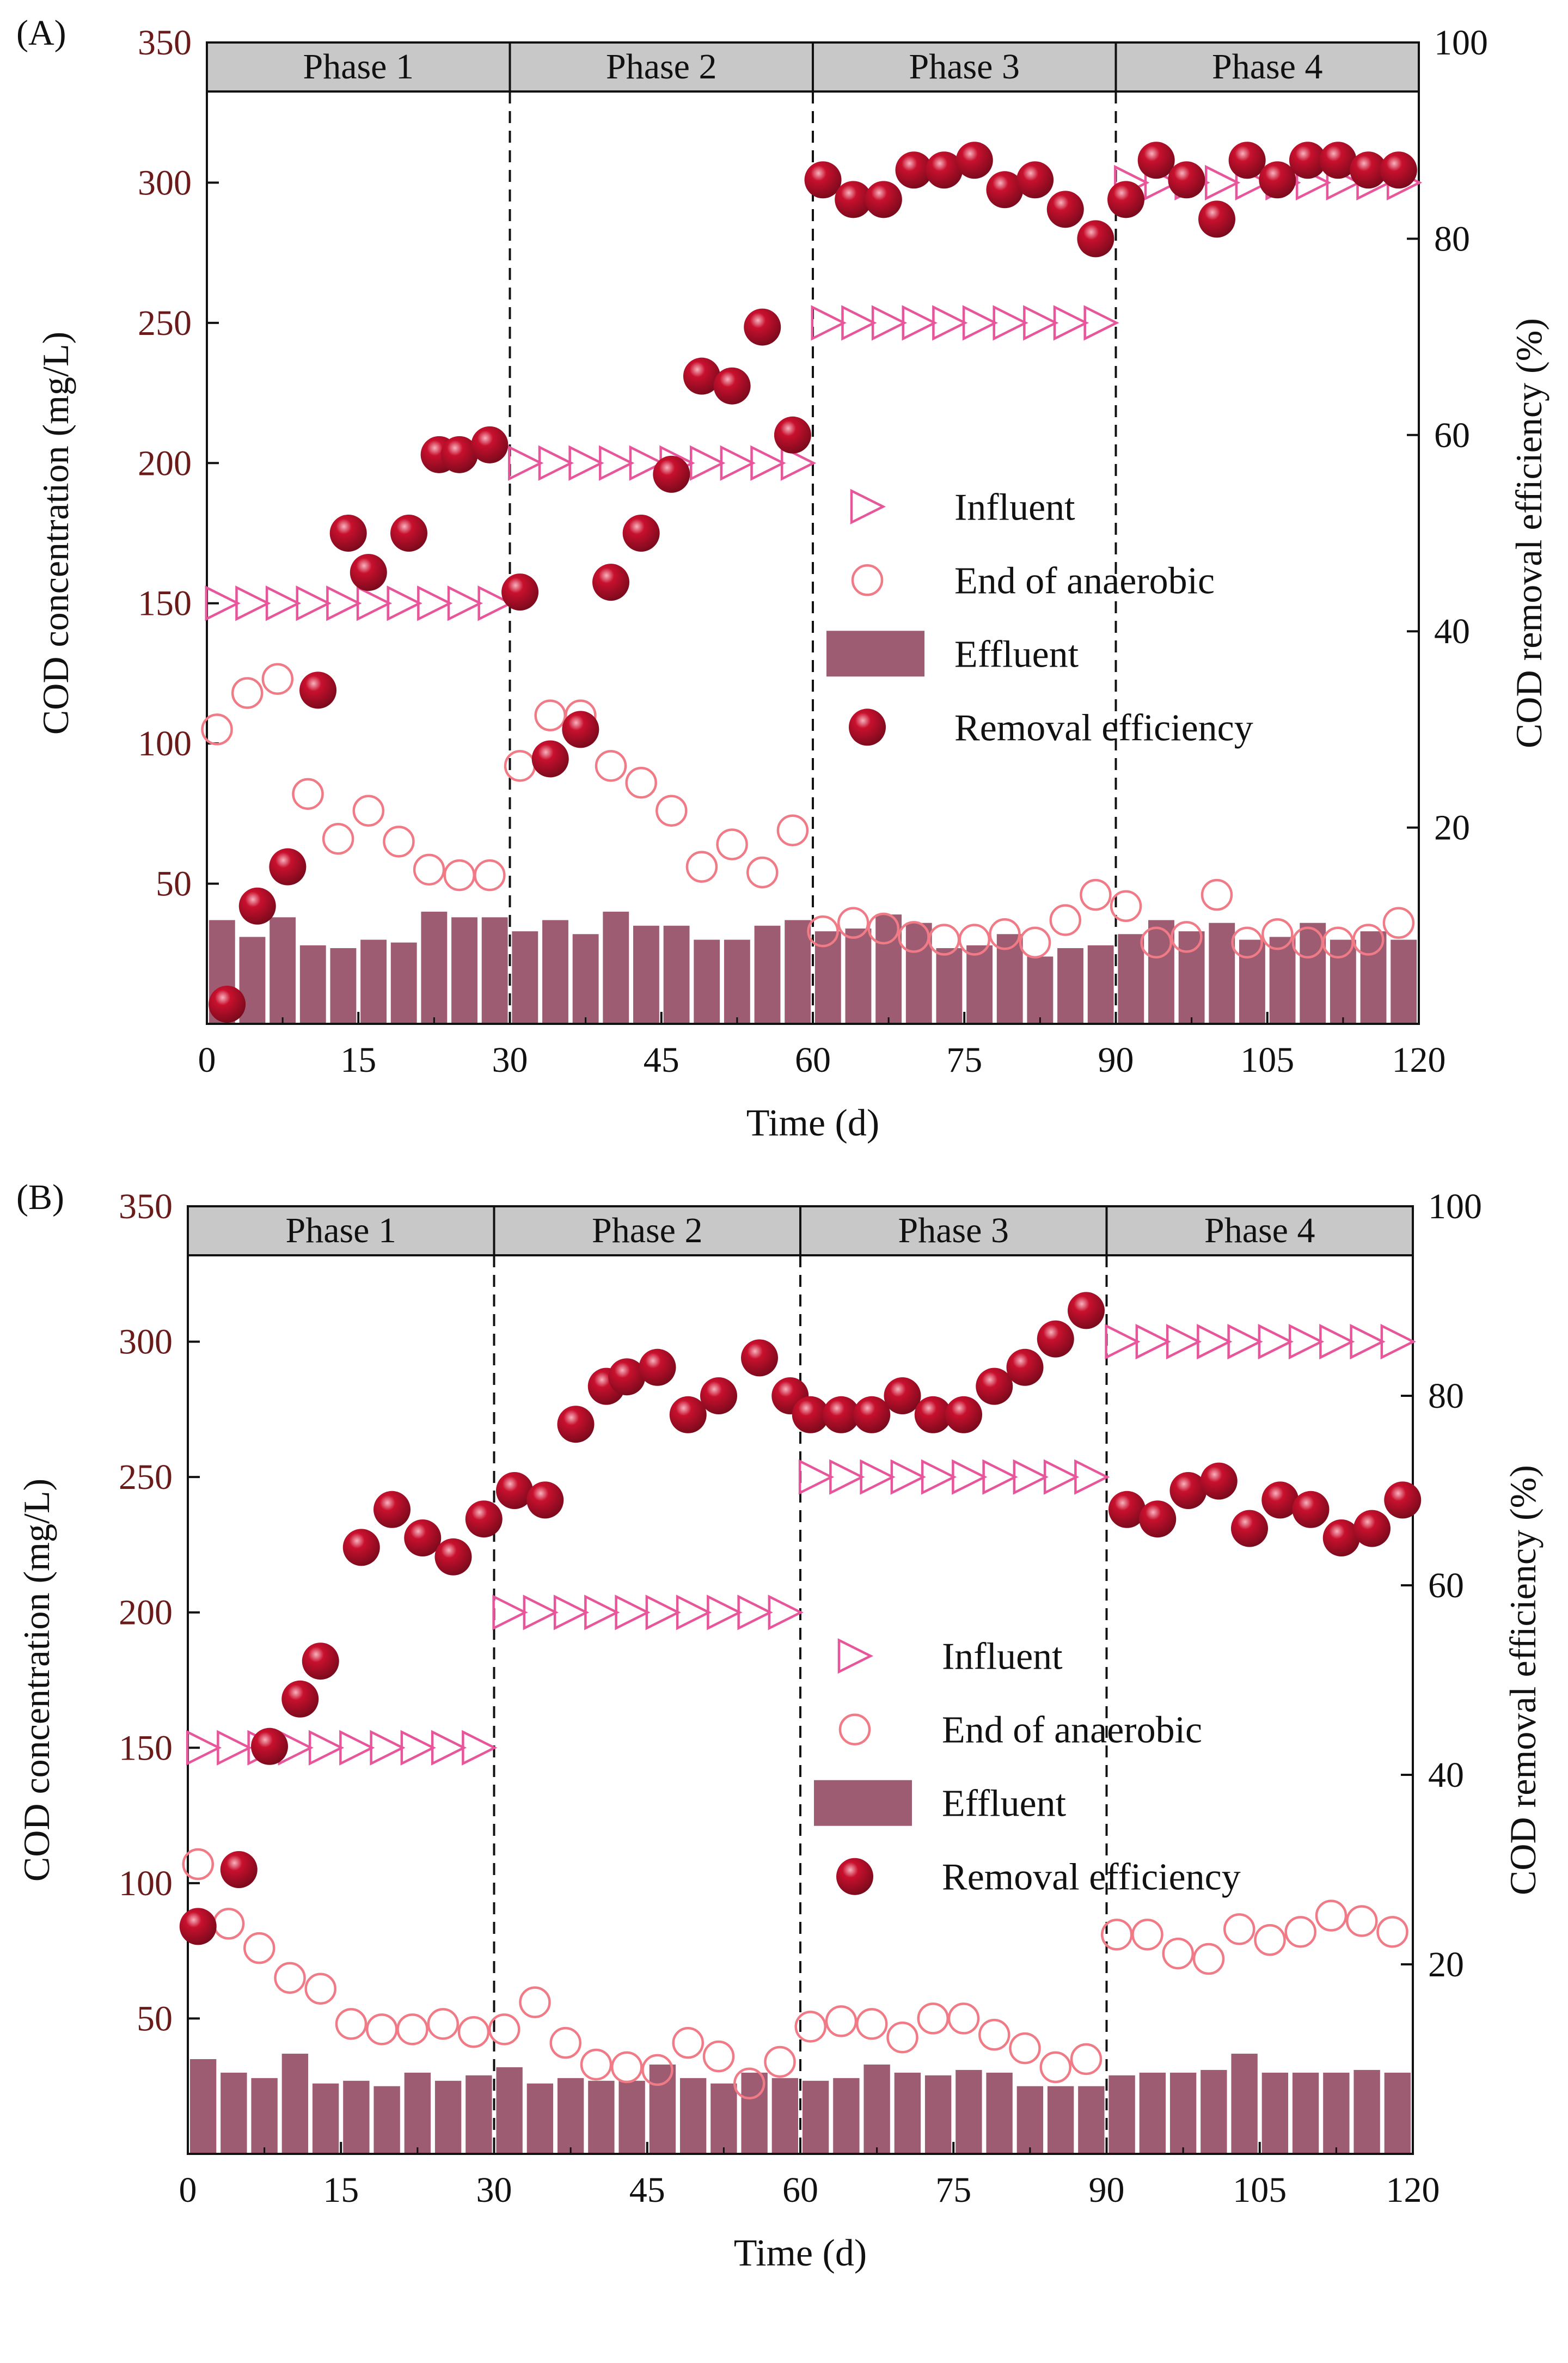 Image resolution: width=1568 pixels, height=2363 pixels. I want to click on x-tick-label: 30, so click(510, 1060).